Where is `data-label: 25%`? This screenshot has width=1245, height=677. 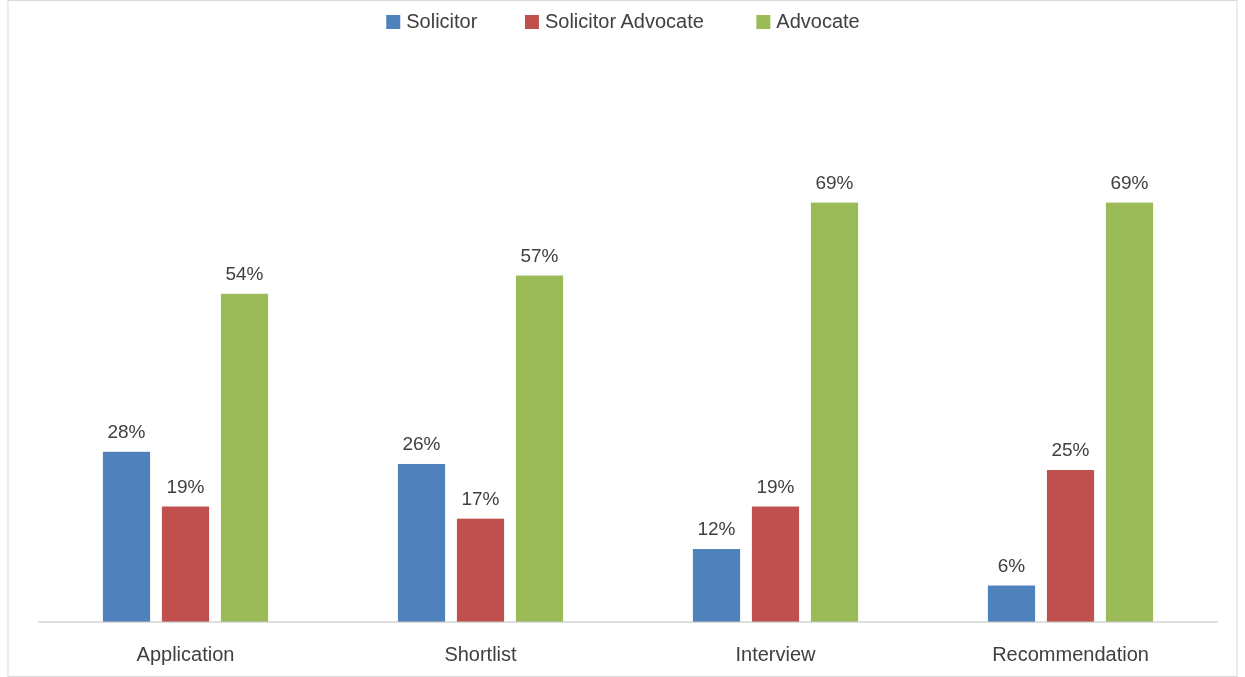 data-label: 25% is located at coordinates (1070, 450).